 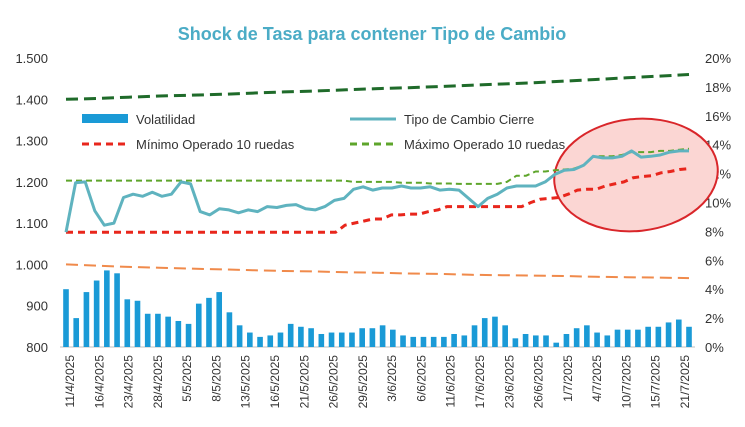 What do you see at coordinates (215, 144) in the screenshot?
I see `legend-label: Mínimo Operado 10 ruedas` at bounding box center [215, 144].